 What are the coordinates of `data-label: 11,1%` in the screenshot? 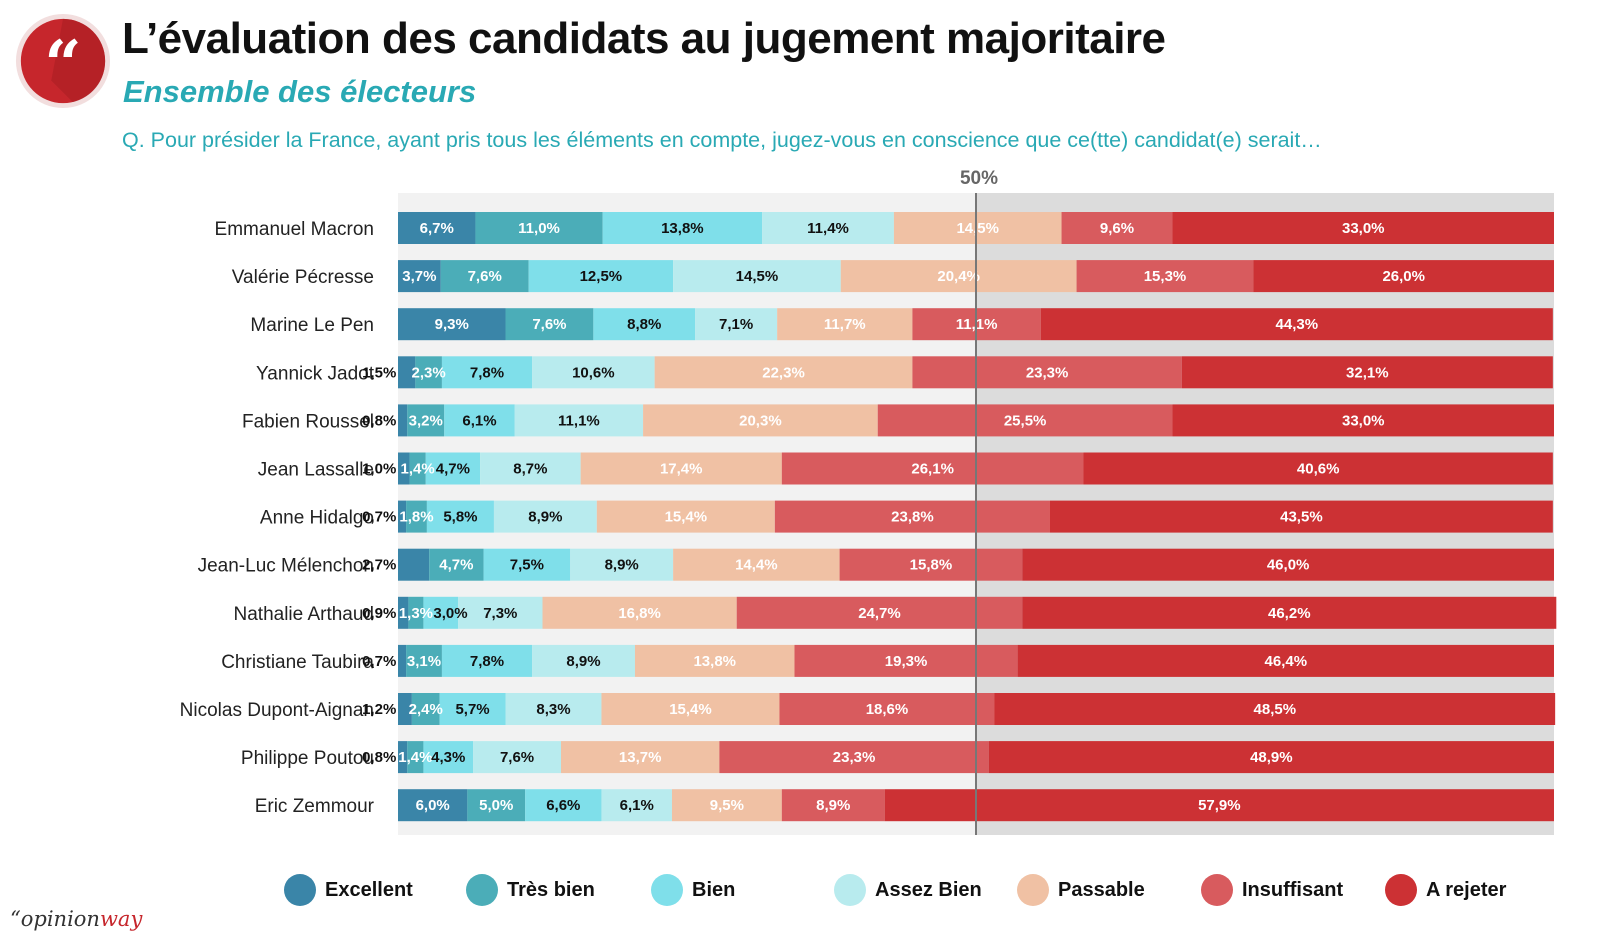 It's located at (579, 420).